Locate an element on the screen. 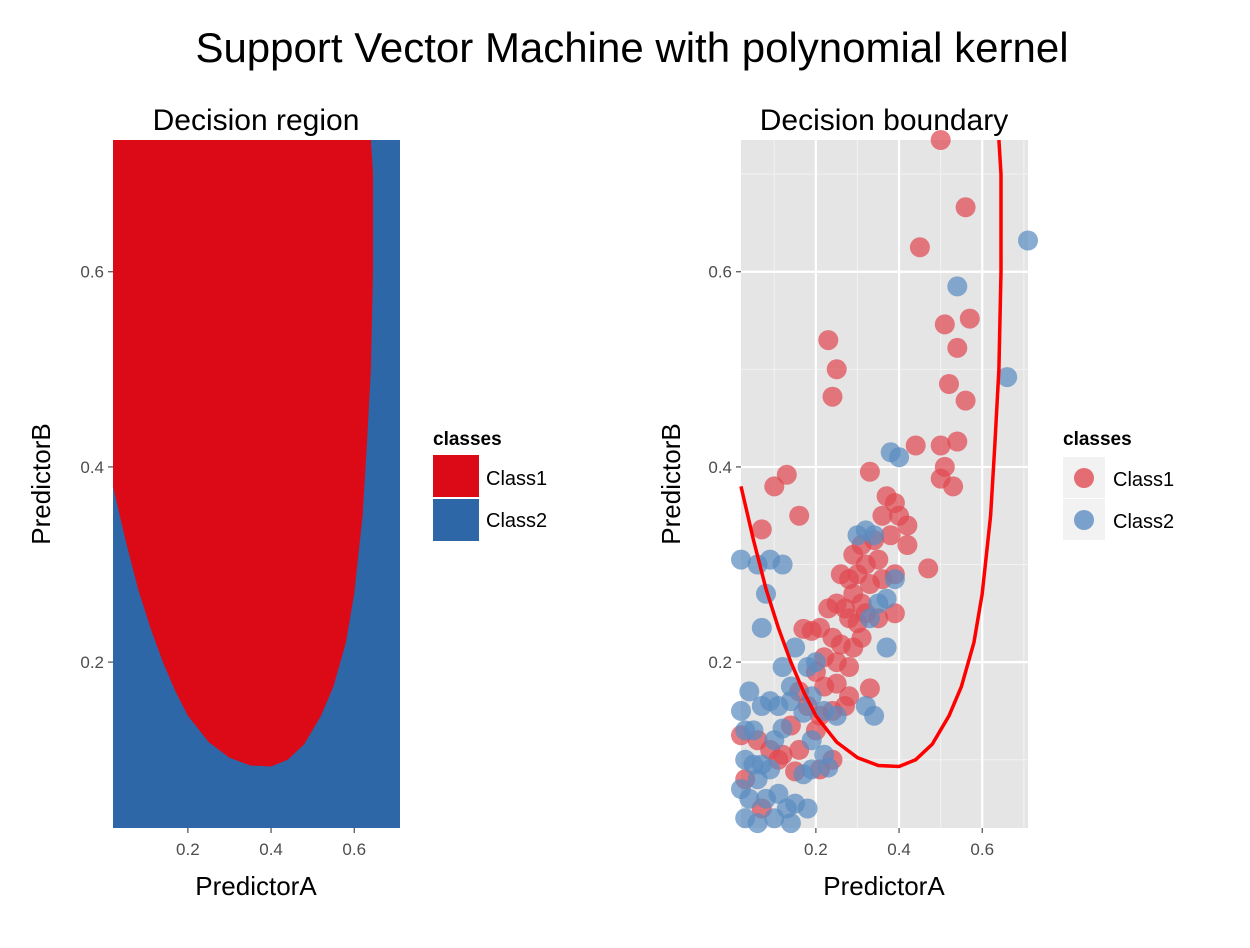 The height and width of the screenshot is (948, 1250). region-y-tick-label: 0.2 is located at coordinates (92, 662).